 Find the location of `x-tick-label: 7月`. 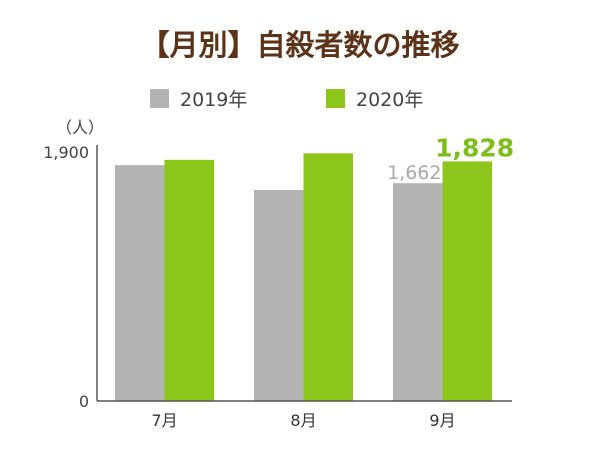

x-tick-label: 7月 is located at coordinates (164, 420).